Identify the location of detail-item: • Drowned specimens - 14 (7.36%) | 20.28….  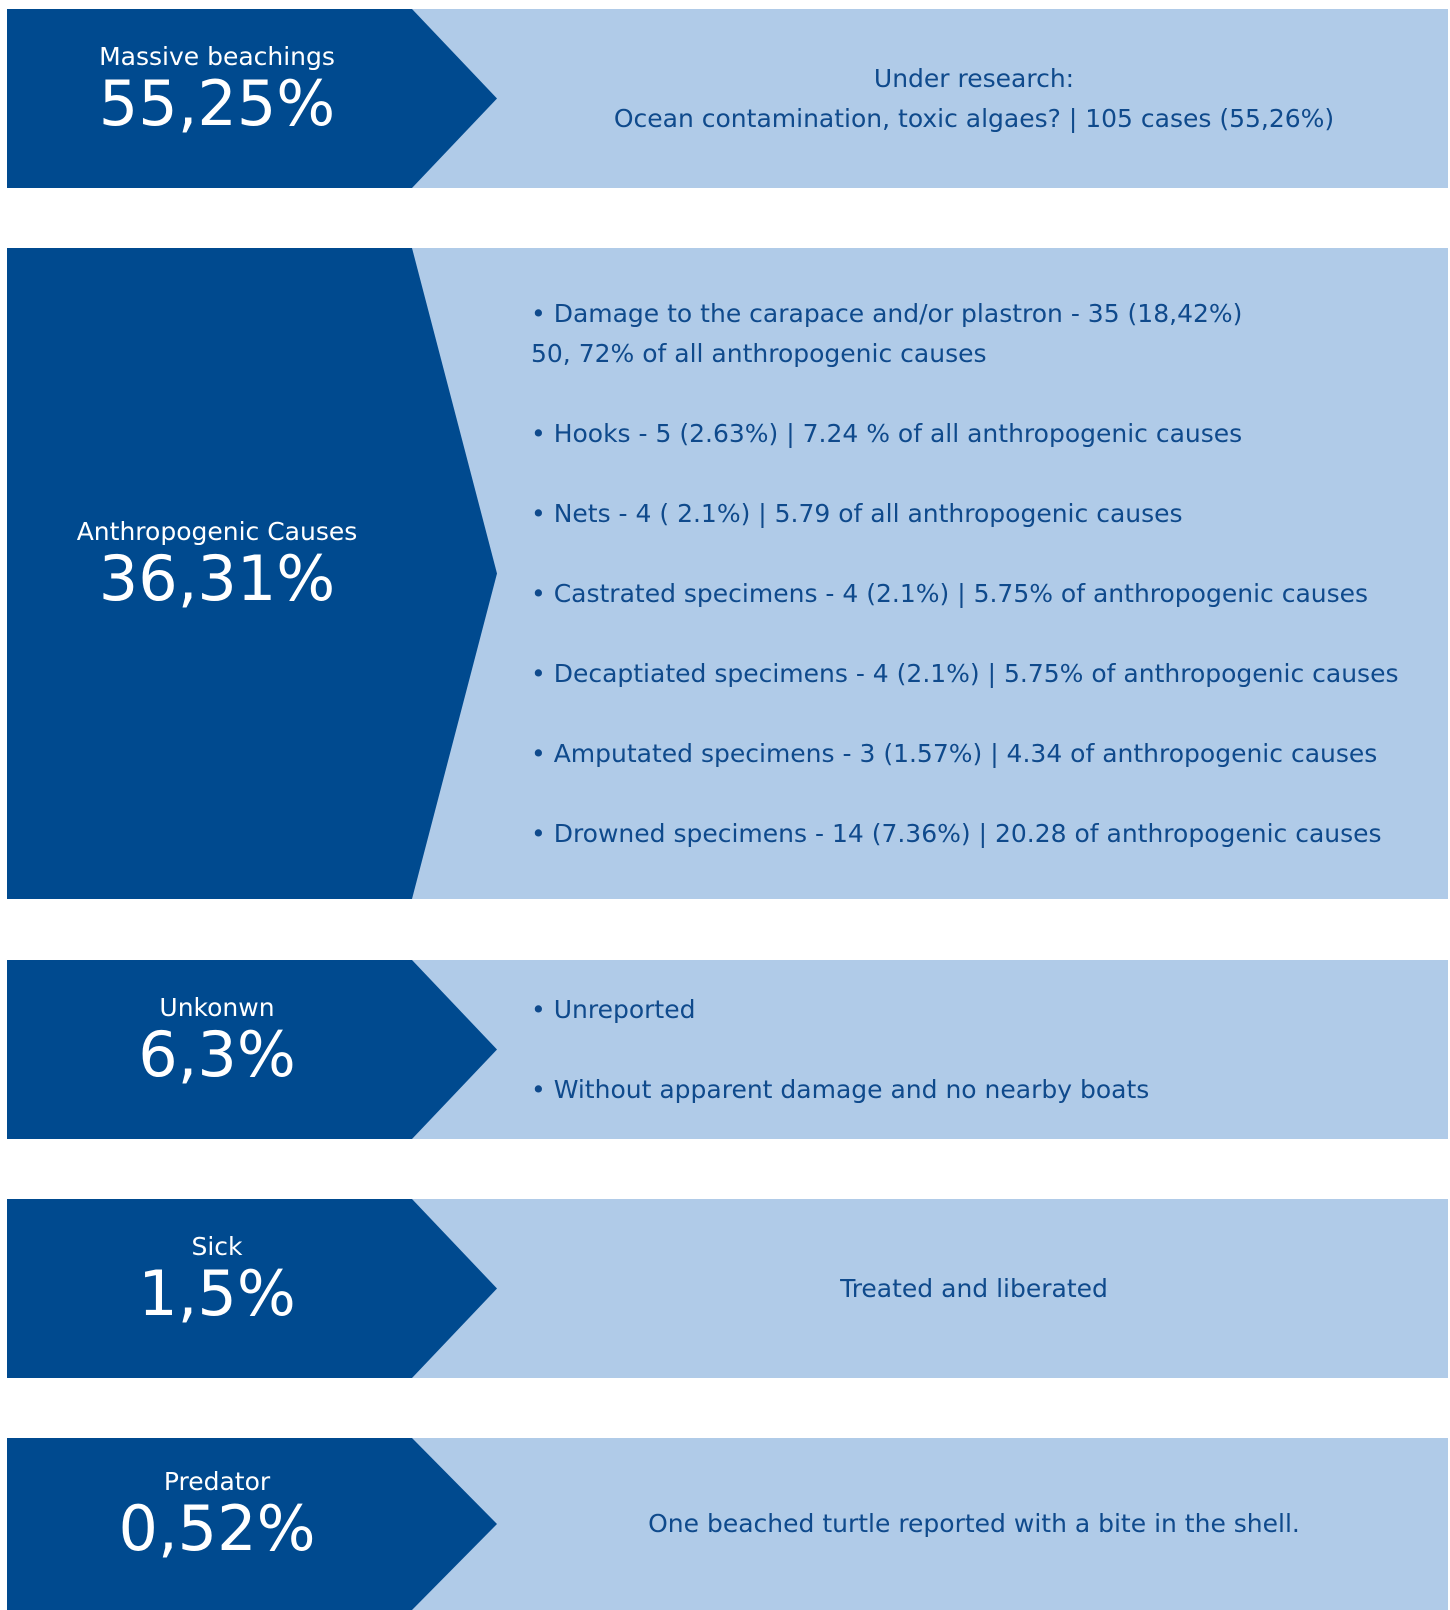
(956, 834).